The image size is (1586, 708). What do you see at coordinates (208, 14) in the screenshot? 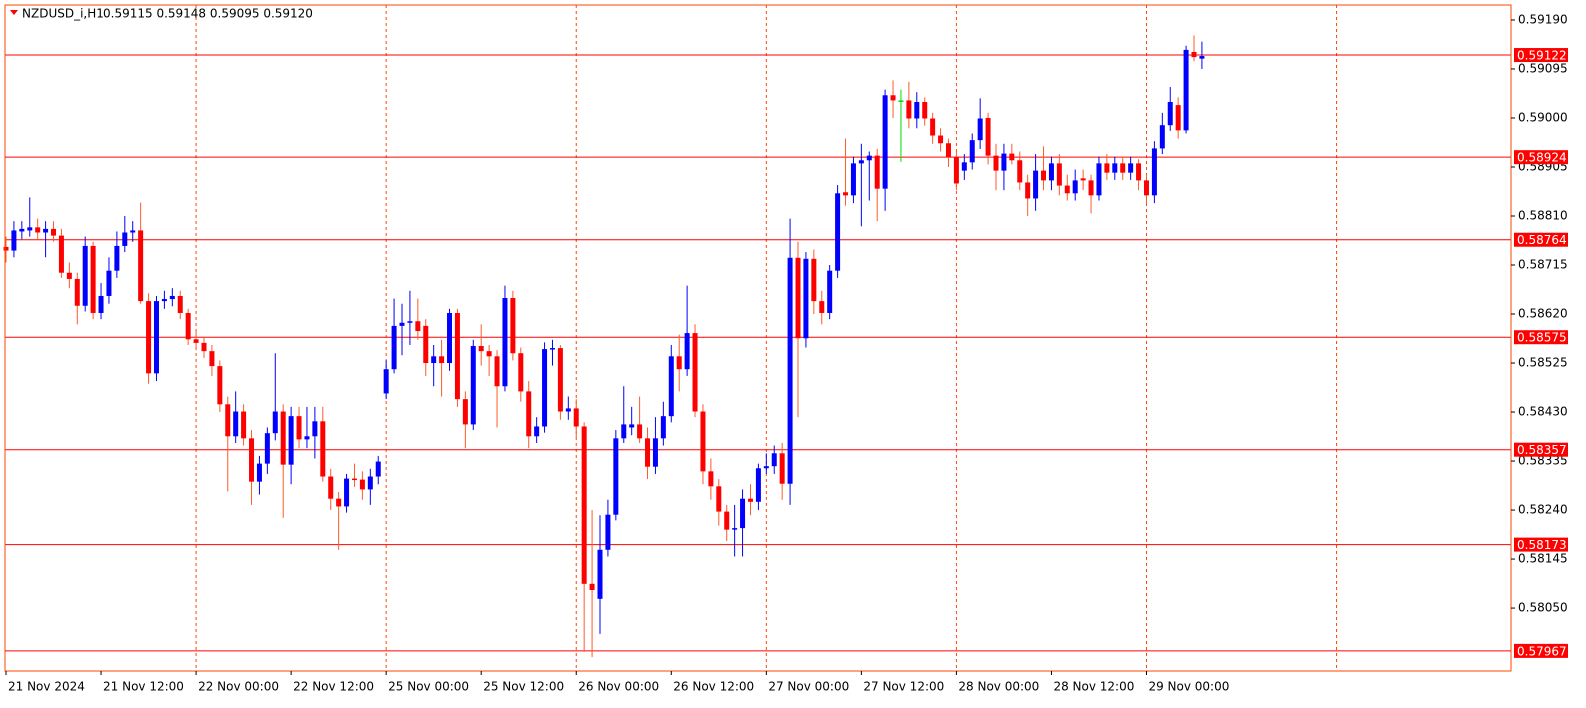
I see `chart-subtitle: 0.59115 0.59148 0.59095 0.59120` at bounding box center [208, 14].